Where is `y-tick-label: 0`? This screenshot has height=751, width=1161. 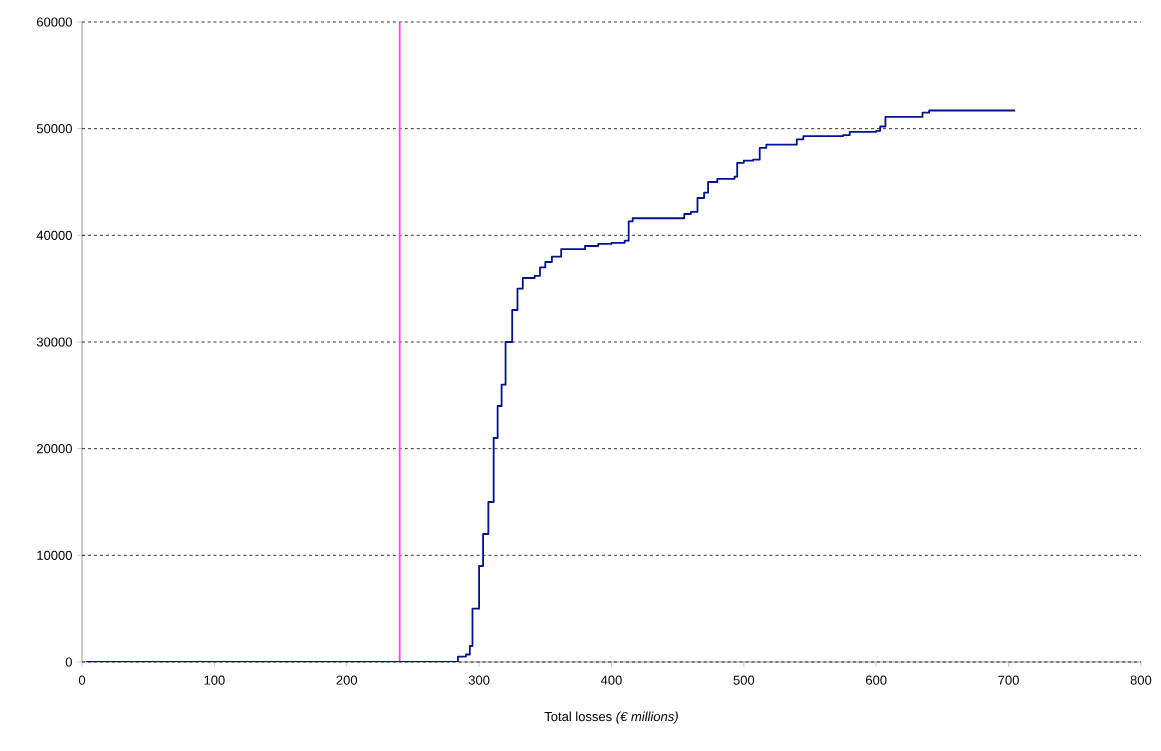
y-tick-label: 0 is located at coordinates (68, 662).